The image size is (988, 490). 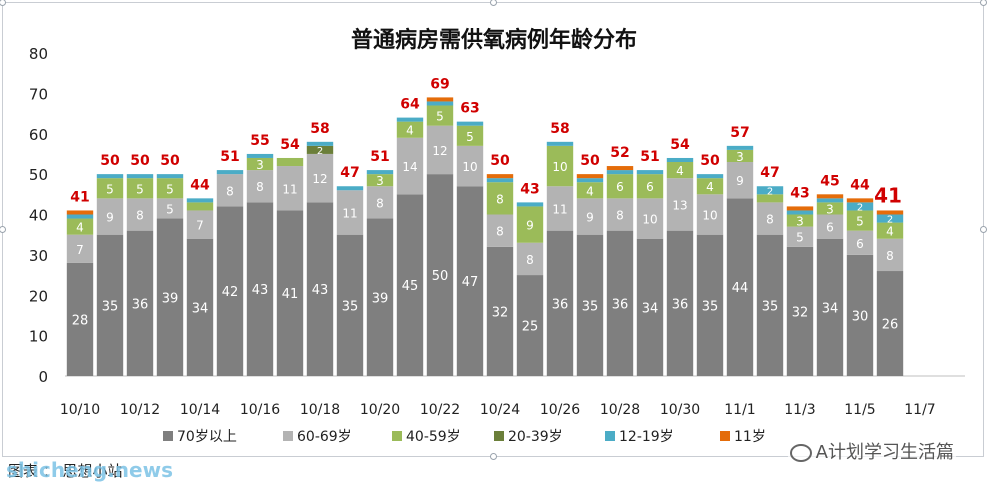 I want to click on x-tick-label: 10/22, so click(x=440, y=410).